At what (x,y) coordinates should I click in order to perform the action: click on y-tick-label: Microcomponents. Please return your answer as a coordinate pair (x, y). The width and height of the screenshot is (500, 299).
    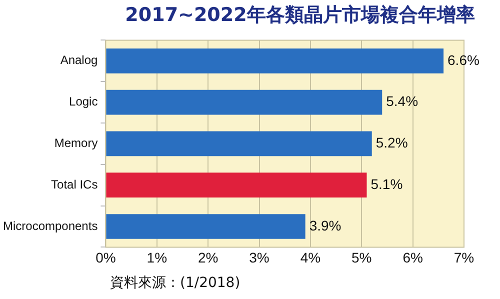
    Looking at the image, I should click on (50, 225).